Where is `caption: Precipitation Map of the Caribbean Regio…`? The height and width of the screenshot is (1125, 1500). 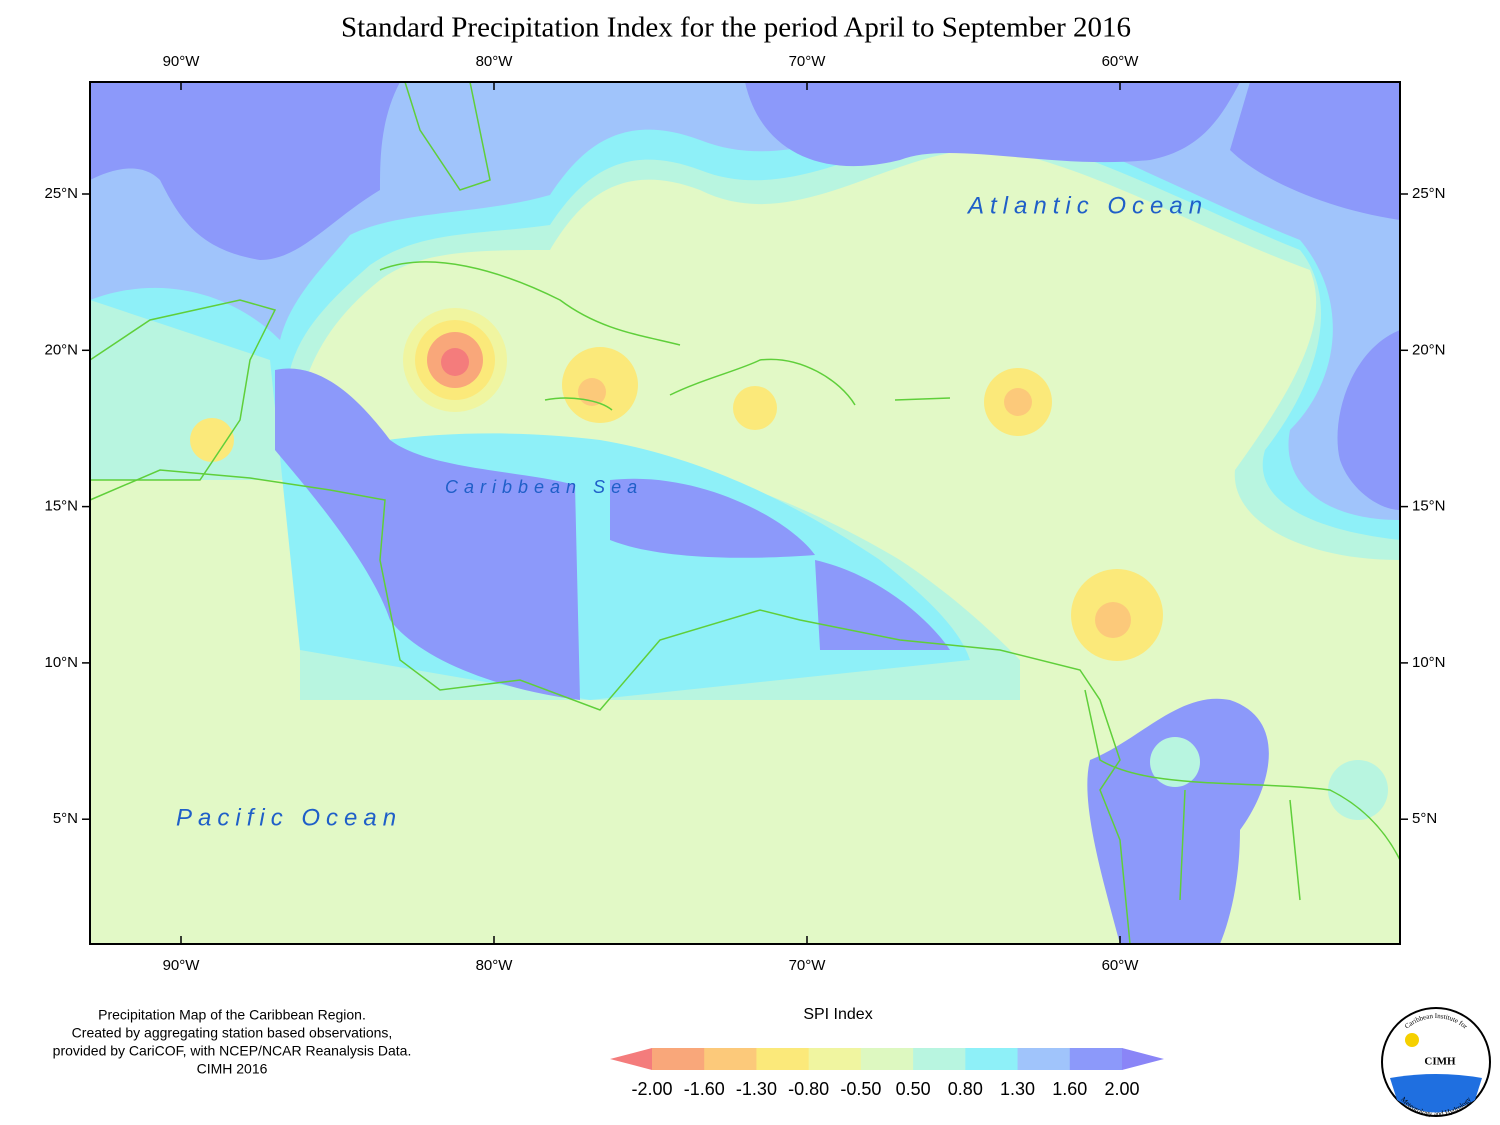
caption: Precipitation Map of the Caribbean Regio… is located at coordinates (232, 1042).